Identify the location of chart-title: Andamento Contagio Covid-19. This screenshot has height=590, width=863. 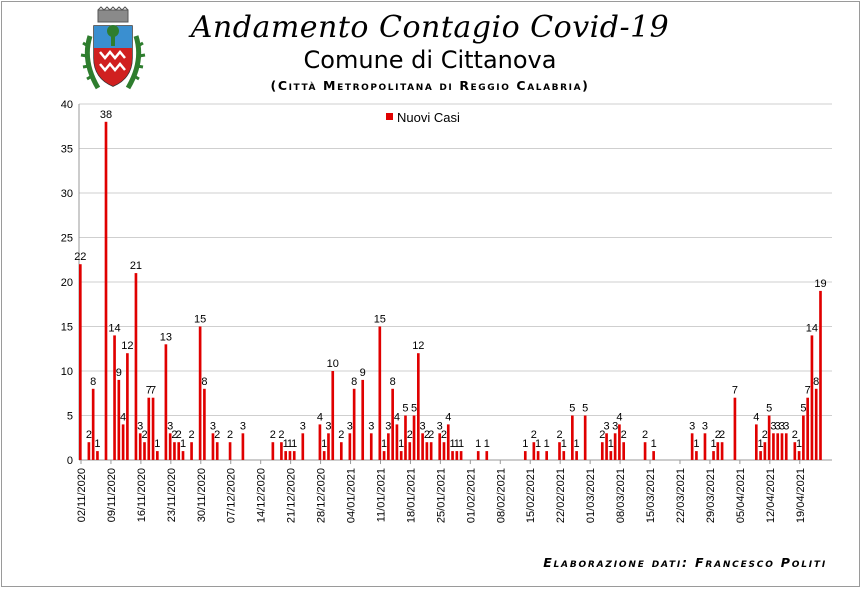
(430, 27).